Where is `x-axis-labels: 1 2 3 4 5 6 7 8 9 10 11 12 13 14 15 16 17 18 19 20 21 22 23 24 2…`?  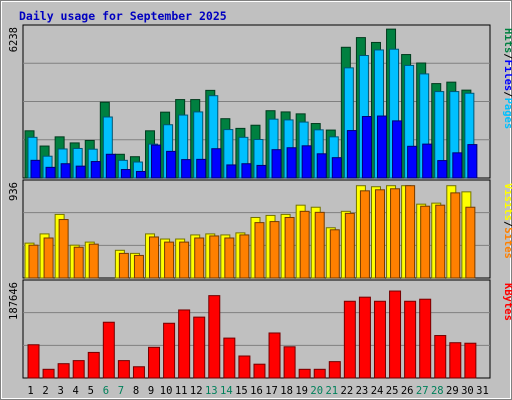
x-axis-labels: 1 2 3 4 5 6 7 8 9 10 11 12 13 14 15 16 17 18 19 20 21 22 23 24 2… is located at coordinates (257, 391).